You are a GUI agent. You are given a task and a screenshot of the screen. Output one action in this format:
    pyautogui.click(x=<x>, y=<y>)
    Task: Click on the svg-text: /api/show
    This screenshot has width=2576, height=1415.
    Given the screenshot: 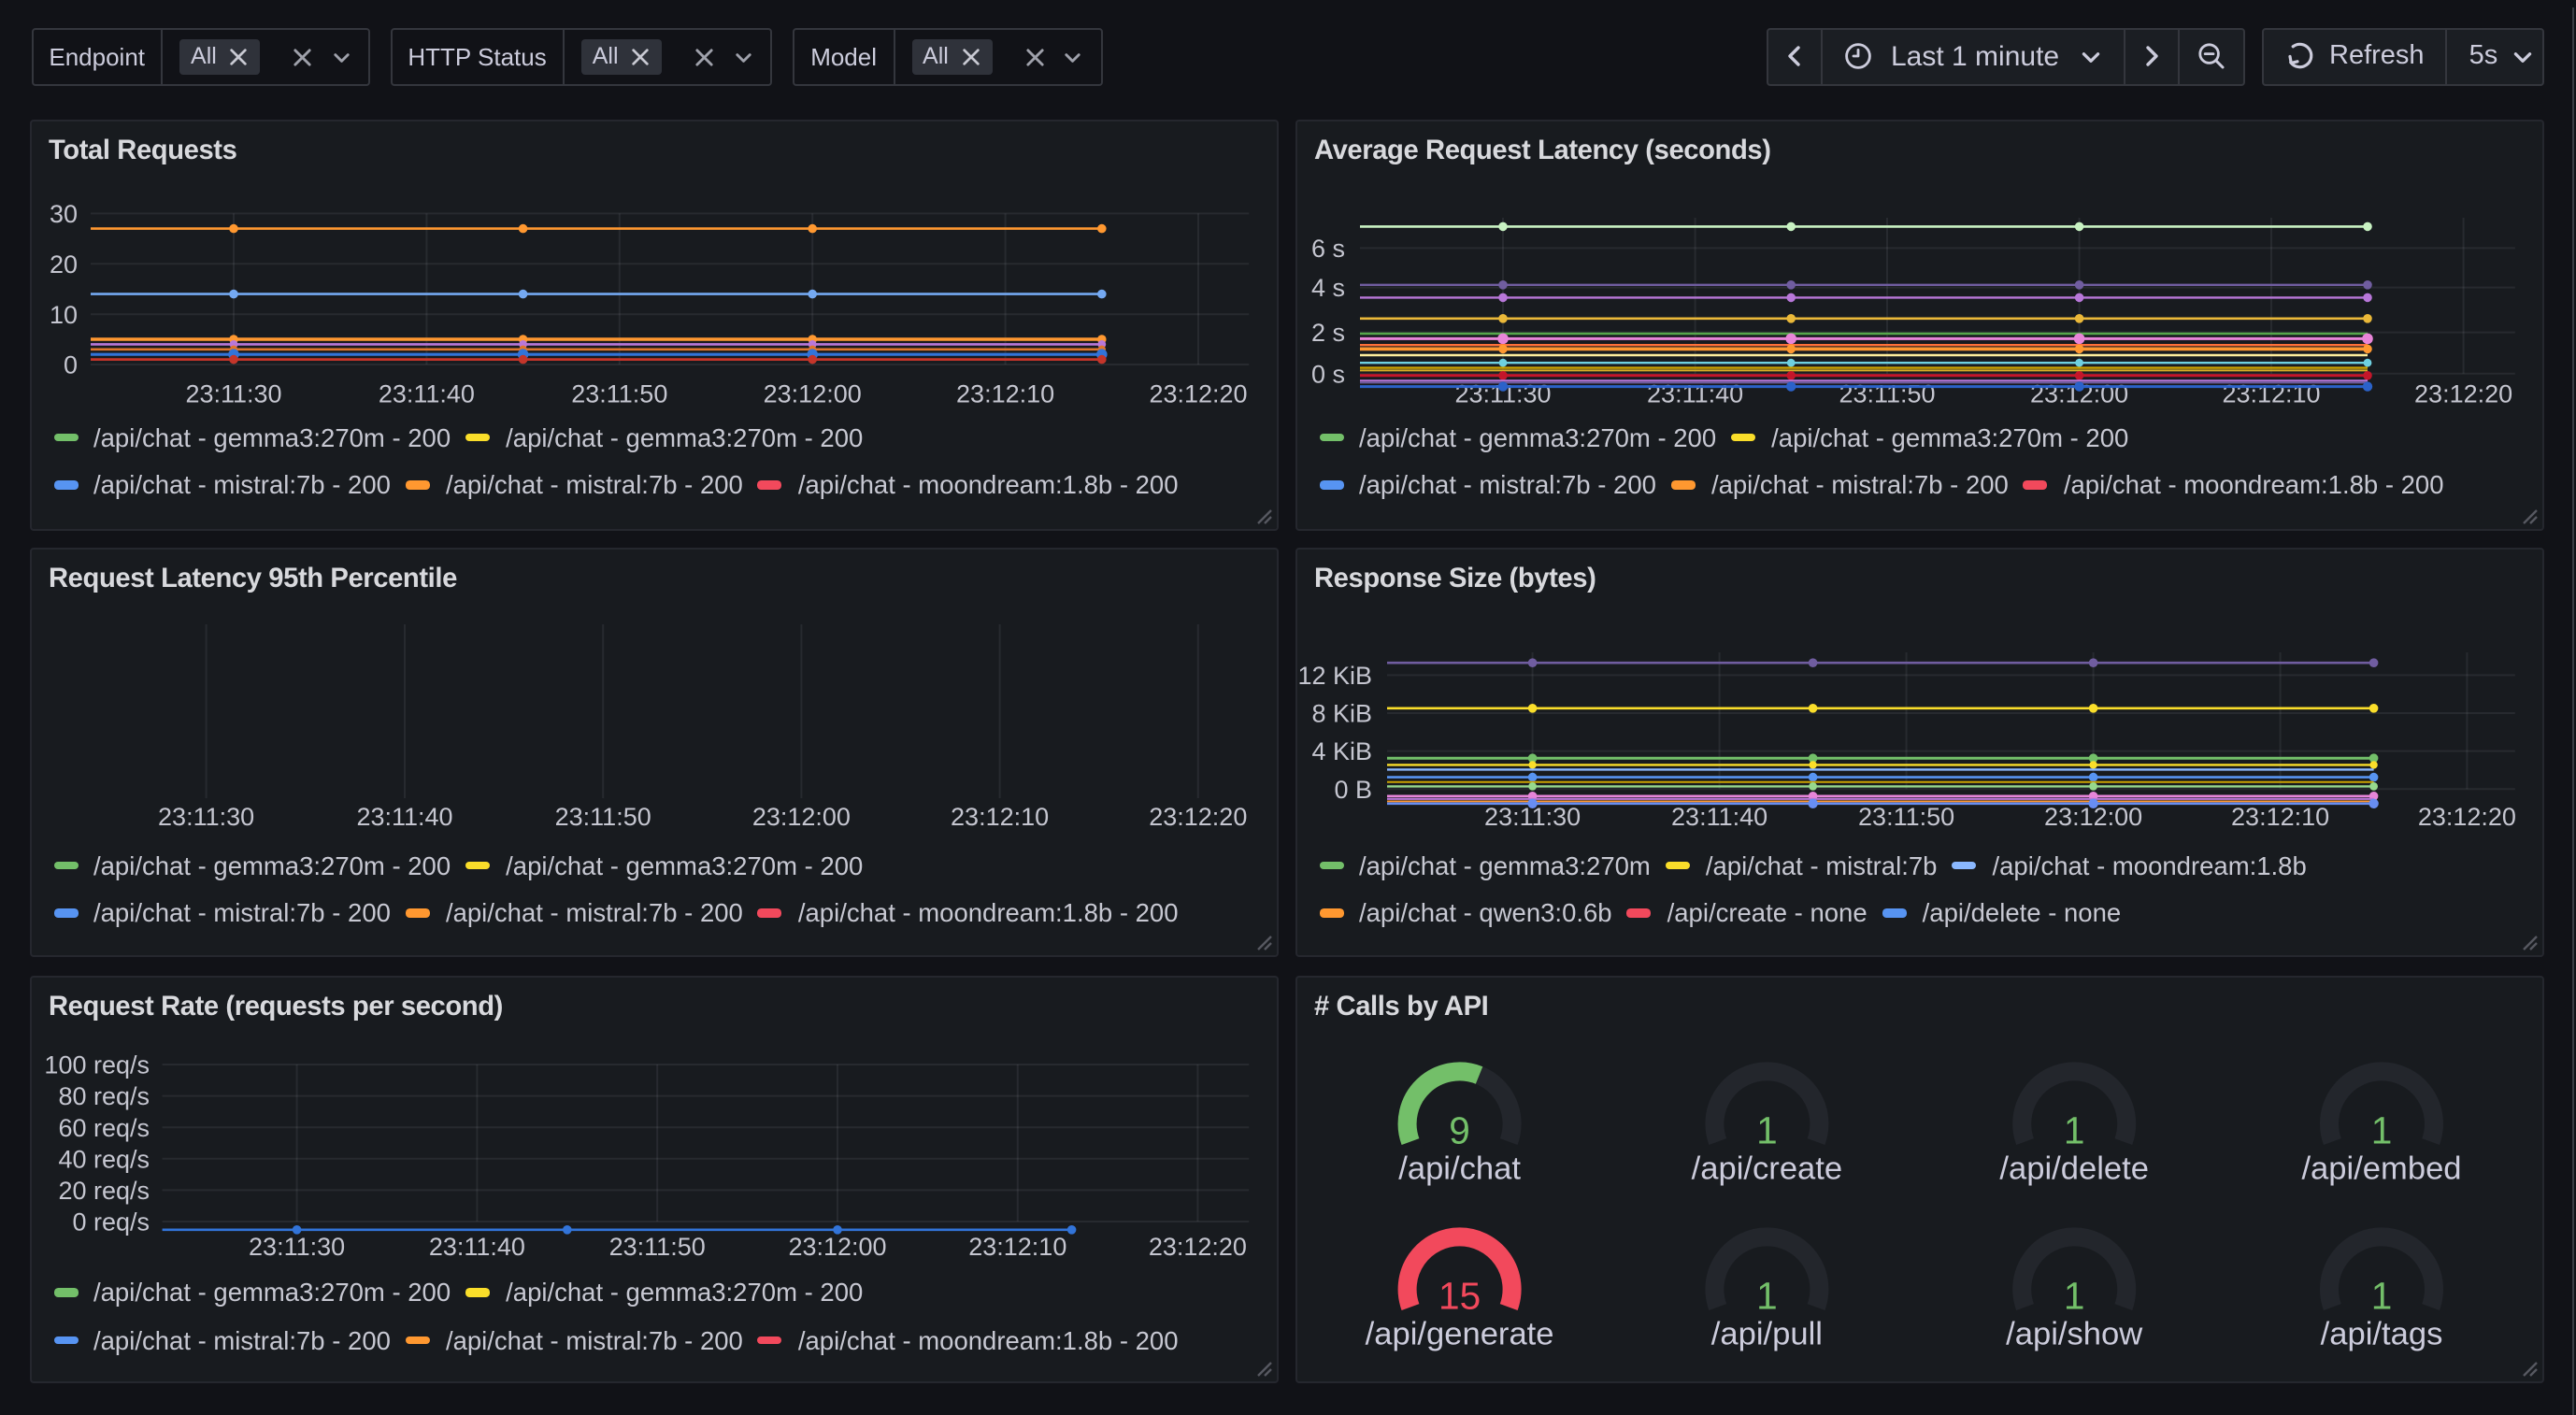 What is the action you would take?
    pyautogui.click(x=2074, y=1333)
    